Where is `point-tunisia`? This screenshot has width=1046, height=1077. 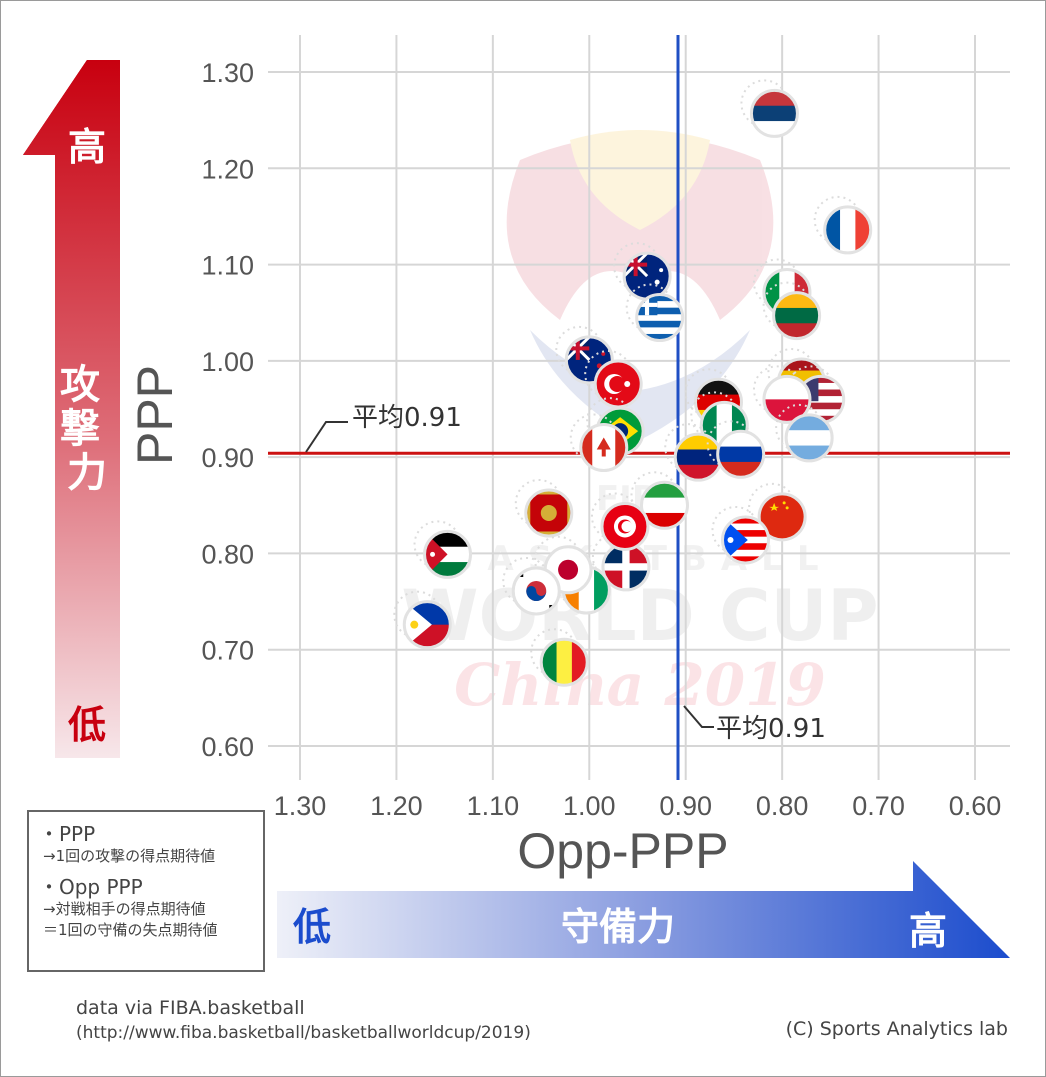
point-tunisia is located at coordinates (620, 521).